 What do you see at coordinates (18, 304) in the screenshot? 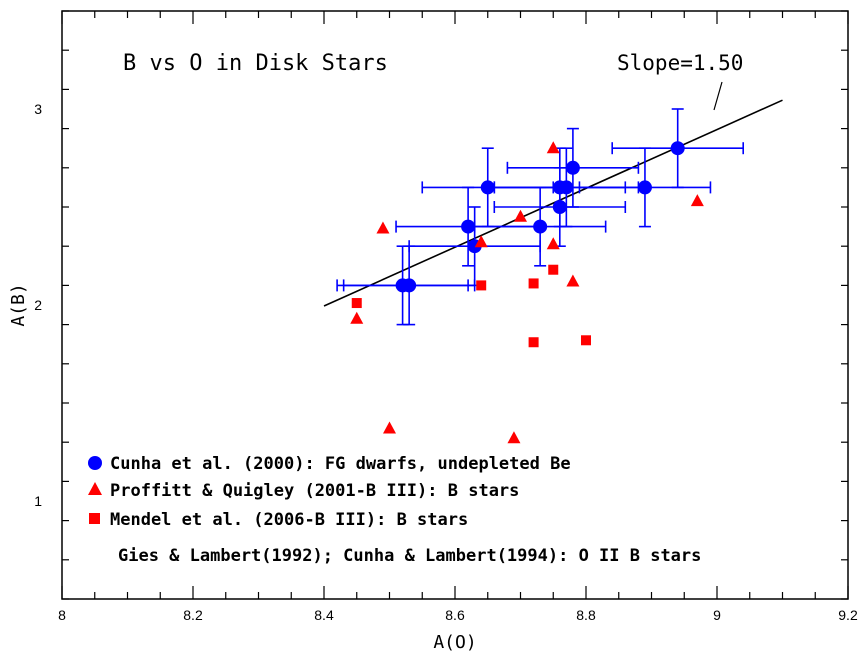
I see `y-axis-title: A(B)` at bounding box center [18, 304].